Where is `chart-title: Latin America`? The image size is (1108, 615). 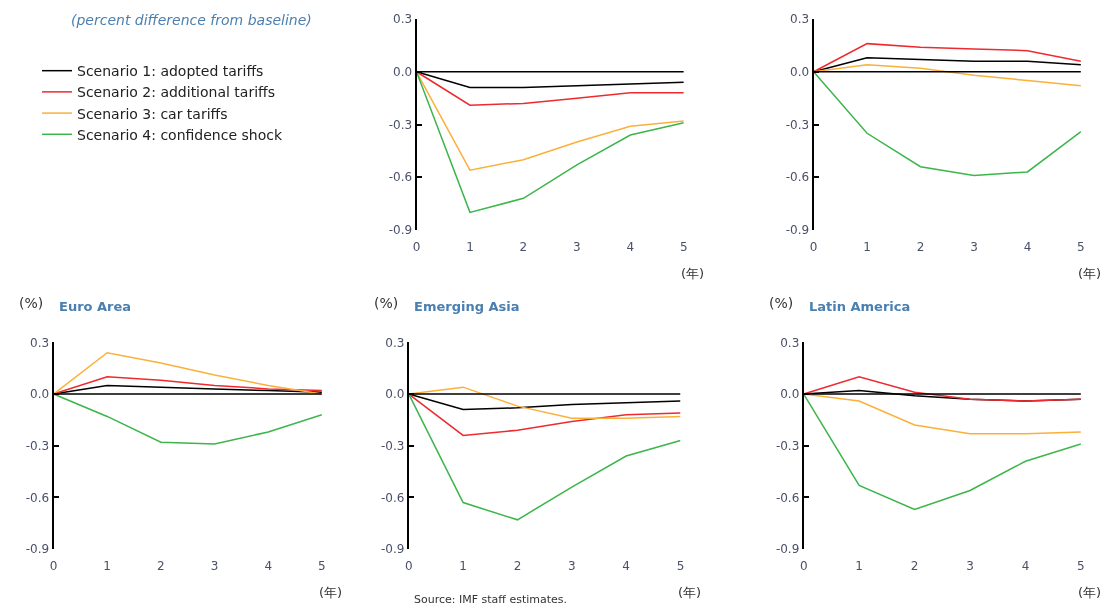 chart-title: Latin America is located at coordinates (860, 306).